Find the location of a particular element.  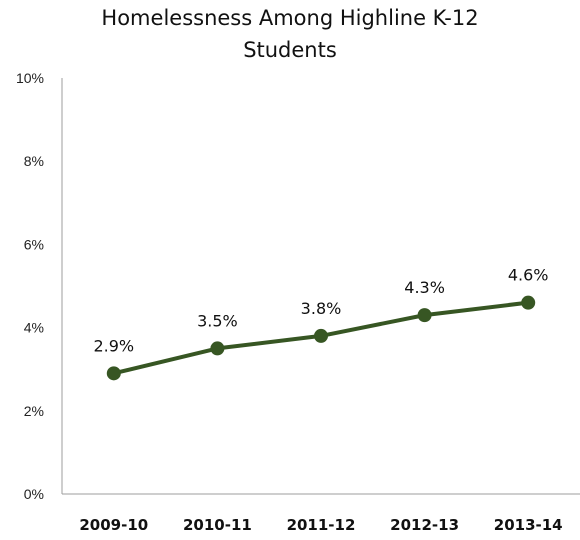

data-label: 2.9% is located at coordinates (113, 345).